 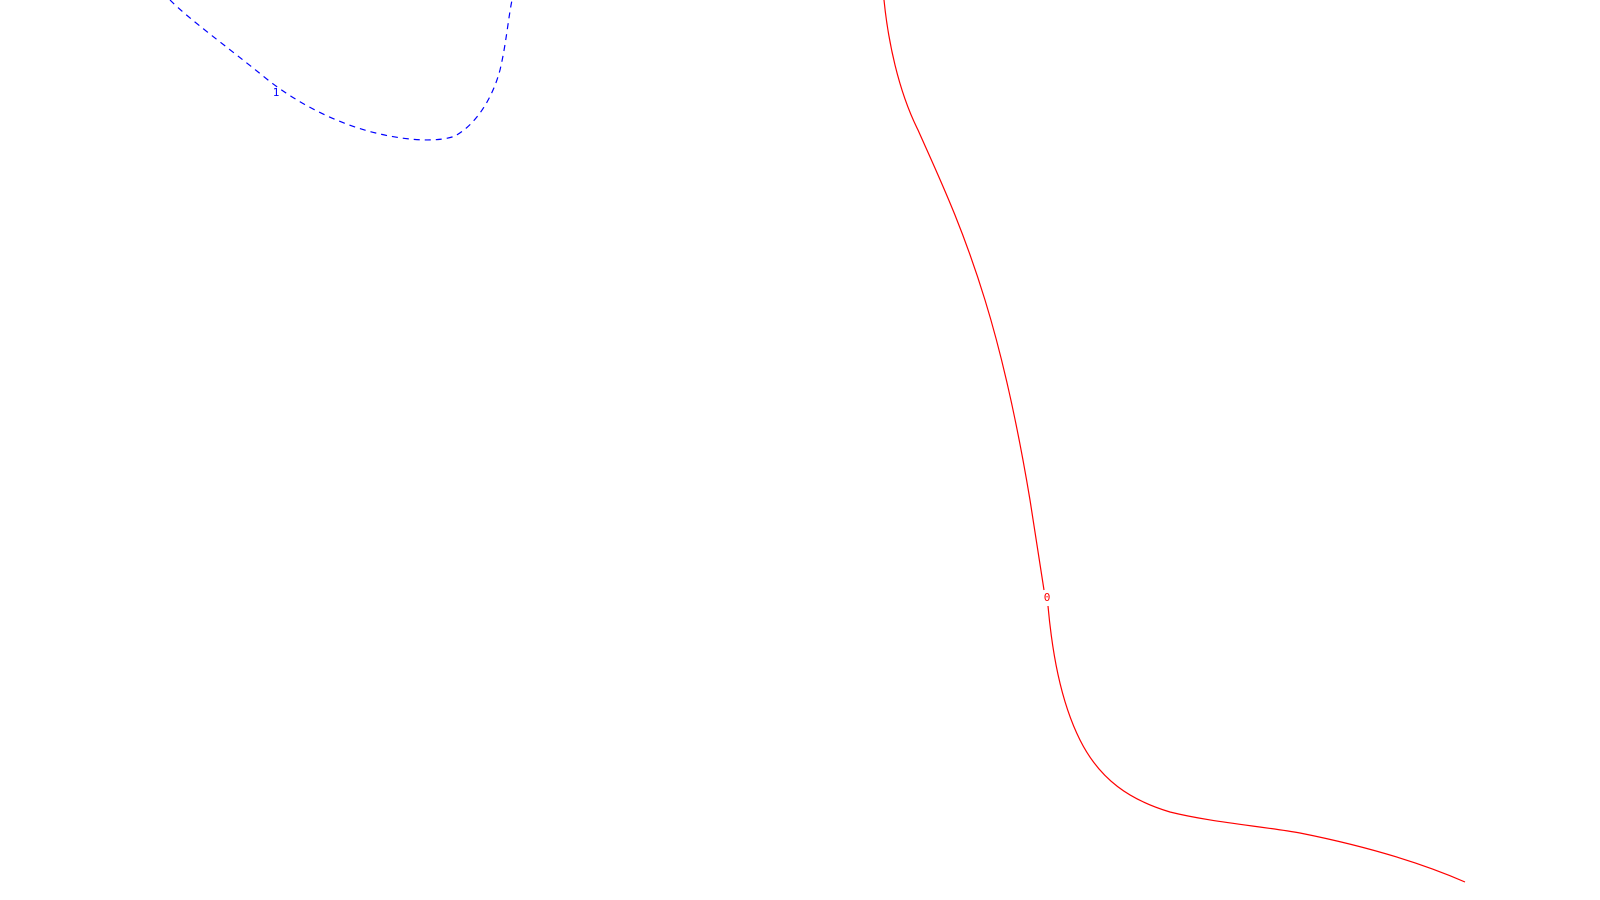 What do you see at coordinates (964, 295) in the screenshot?
I see `contour-line-level-0-upper` at bounding box center [964, 295].